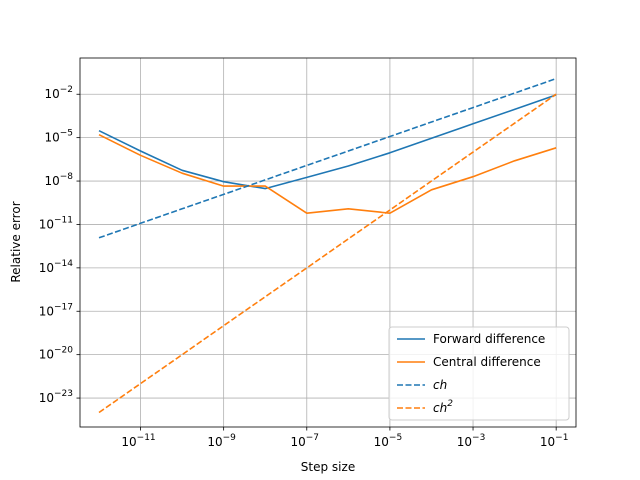  What do you see at coordinates (138, 441) in the screenshot?
I see `x-tick-label: 10⁻¹¹` at bounding box center [138, 441].